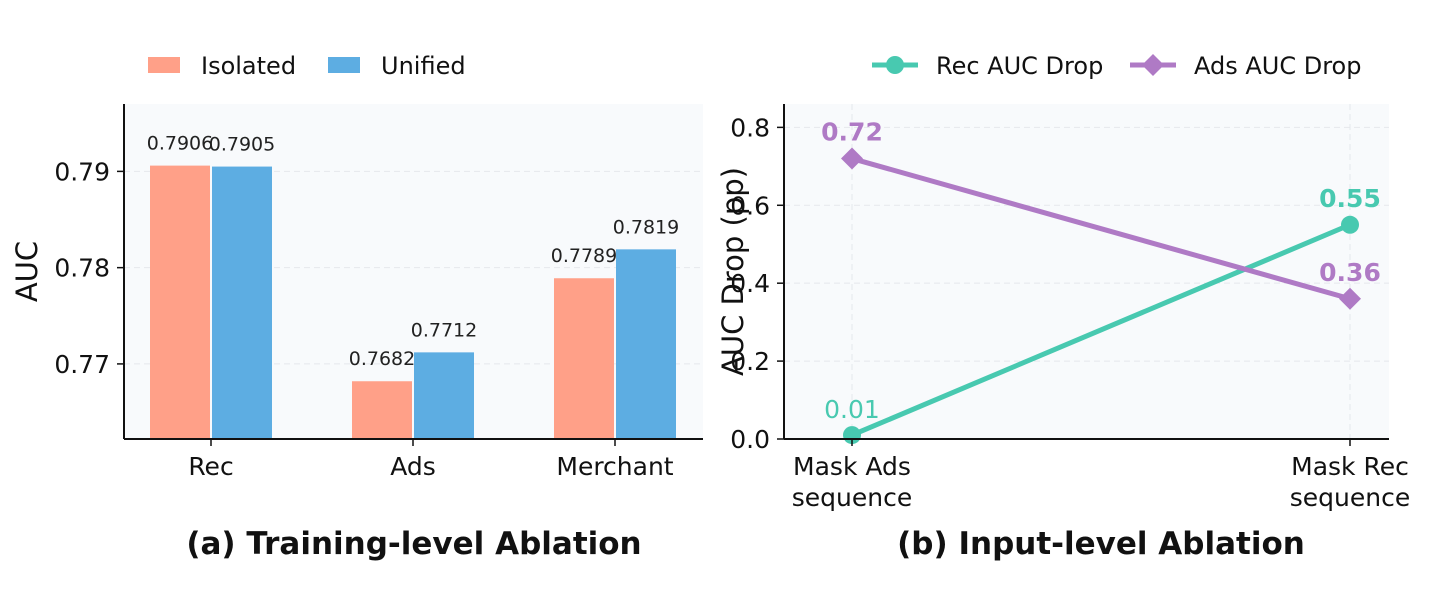  What do you see at coordinates (82, 268) in the screenshot?
I see `y-tick-label: 0.78` at bounding box center [82, 268].